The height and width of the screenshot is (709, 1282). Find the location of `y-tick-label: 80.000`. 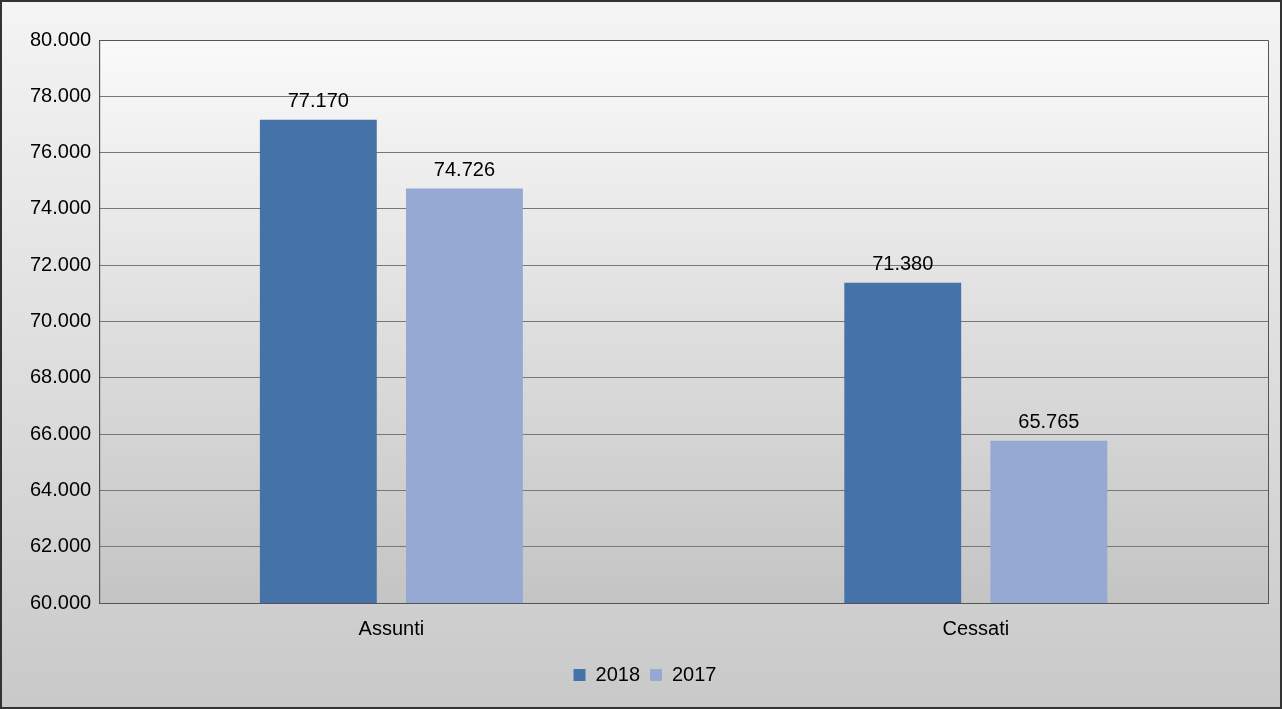

y-tick-label: 80.000 is located at coordinates (61, 38).